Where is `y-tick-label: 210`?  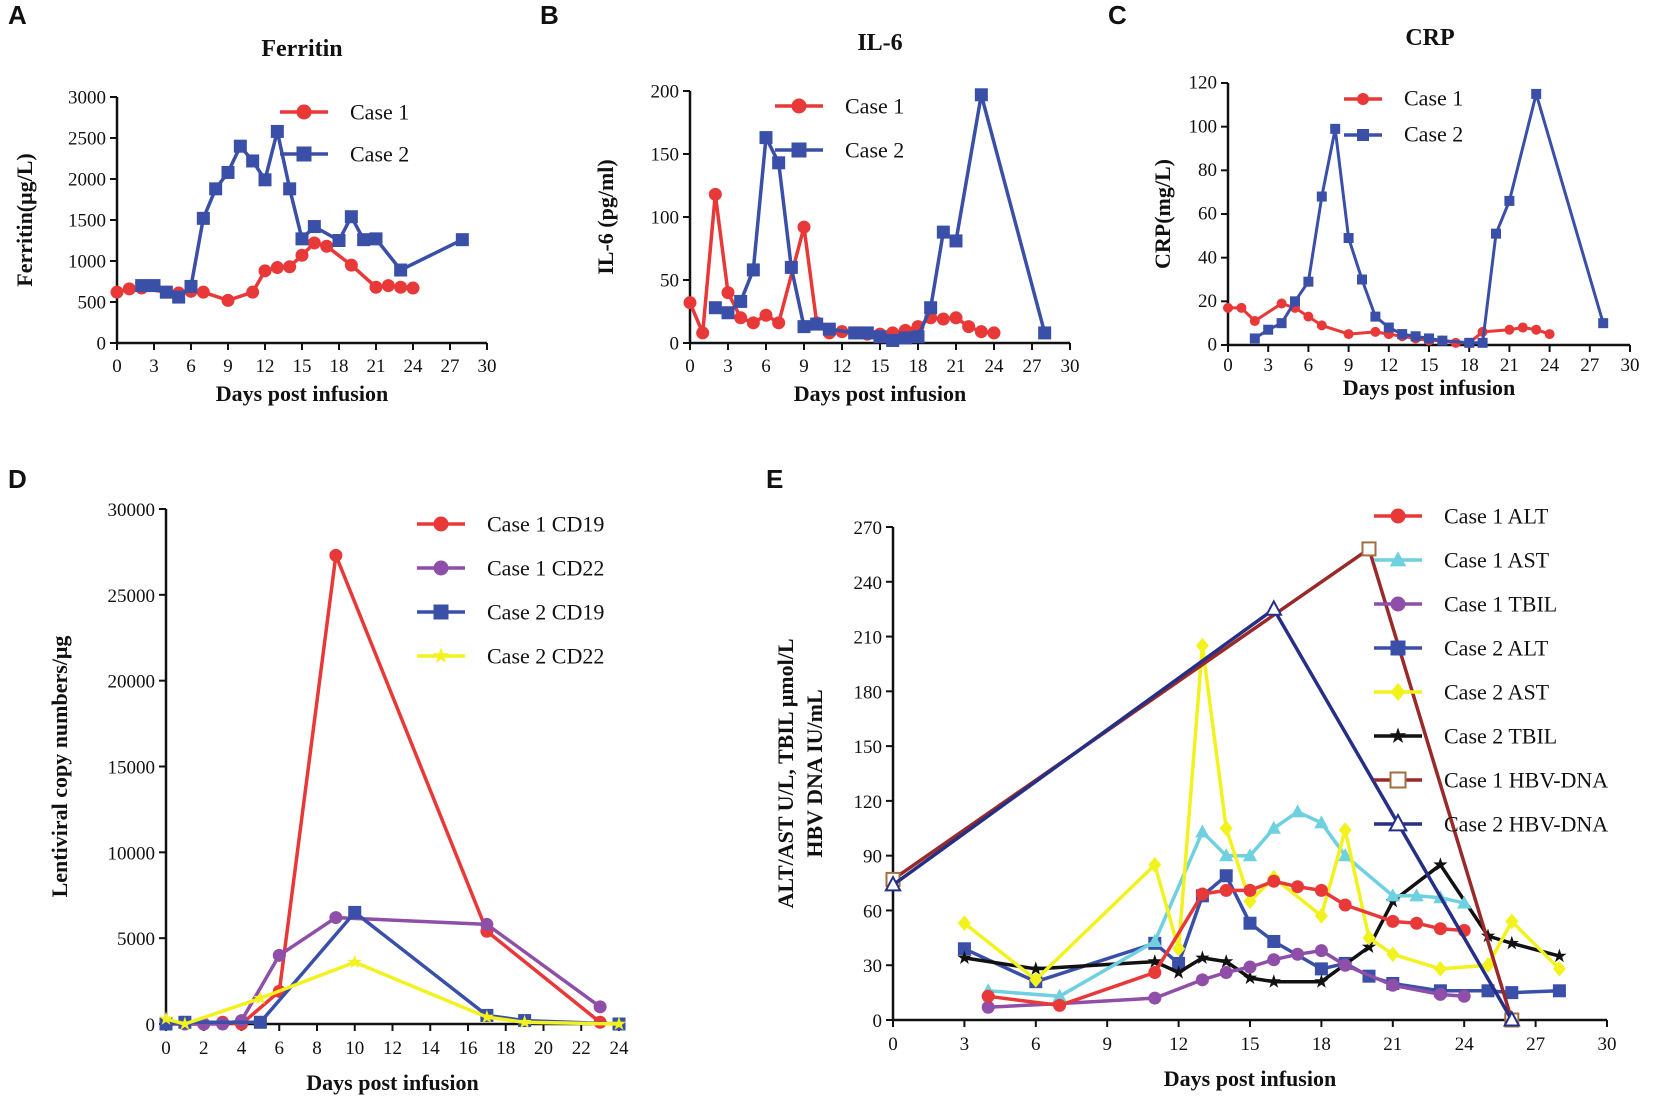 y-tick-label: 210 is located at coordinates (868, 638).